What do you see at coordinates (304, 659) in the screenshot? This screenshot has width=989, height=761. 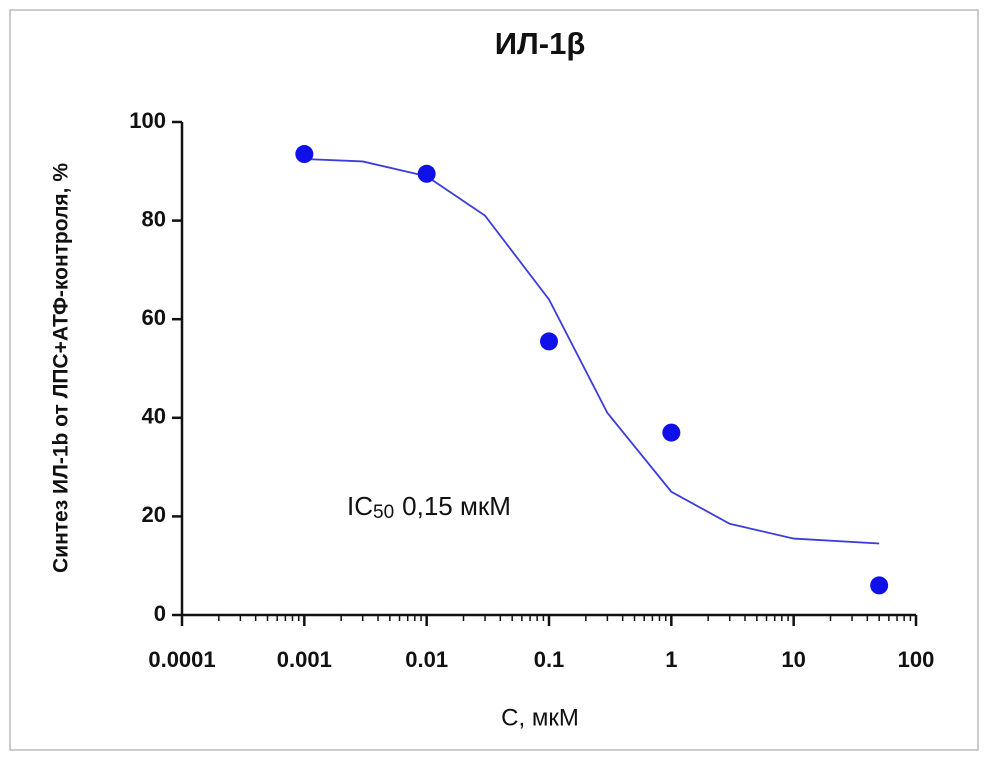 I see `x-tick-label: 0.001` at bounding box center [304, 659].